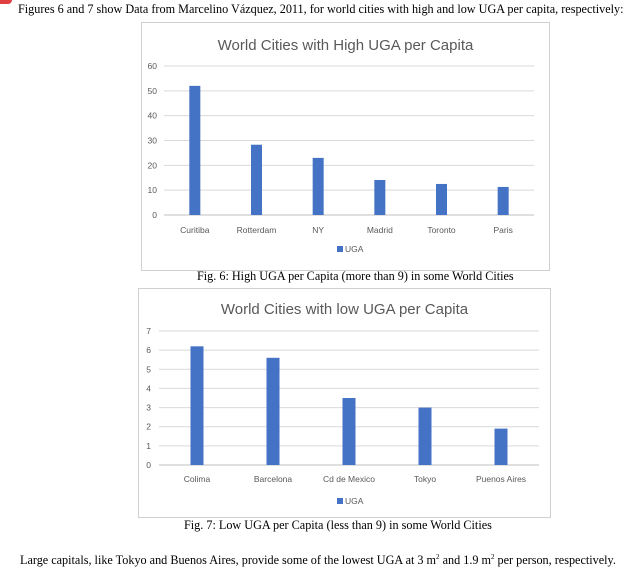  Describe the element at coordinates (345, 309) in the screenshot. I see `chart-title: World Cities with low UGA per Capita` at that location.